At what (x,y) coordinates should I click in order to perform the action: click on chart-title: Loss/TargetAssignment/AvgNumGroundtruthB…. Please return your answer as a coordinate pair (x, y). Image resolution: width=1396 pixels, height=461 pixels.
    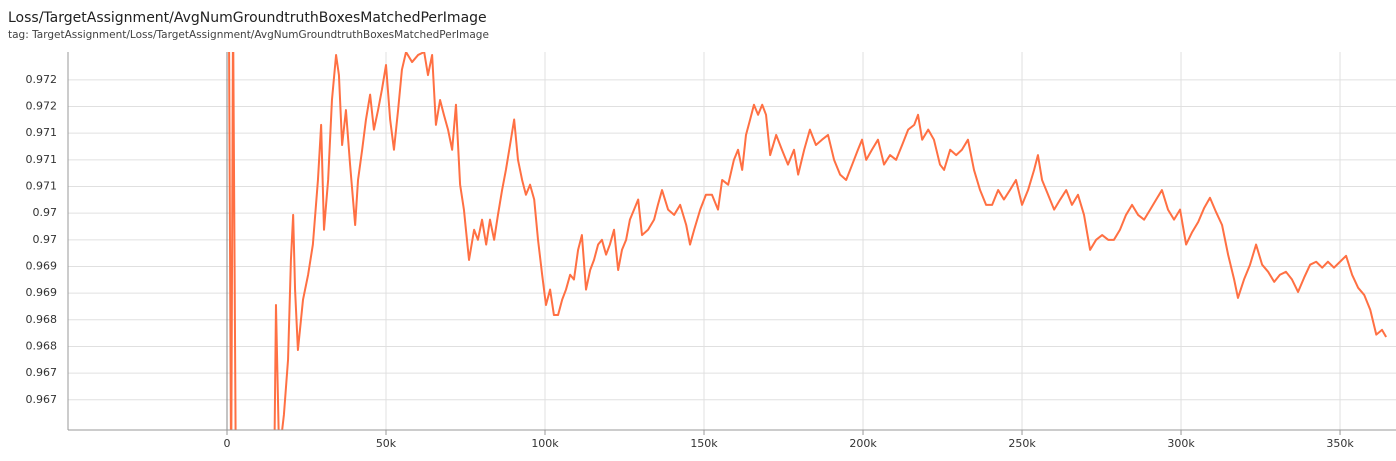
    Looking at the image, I should click on (247, 18).